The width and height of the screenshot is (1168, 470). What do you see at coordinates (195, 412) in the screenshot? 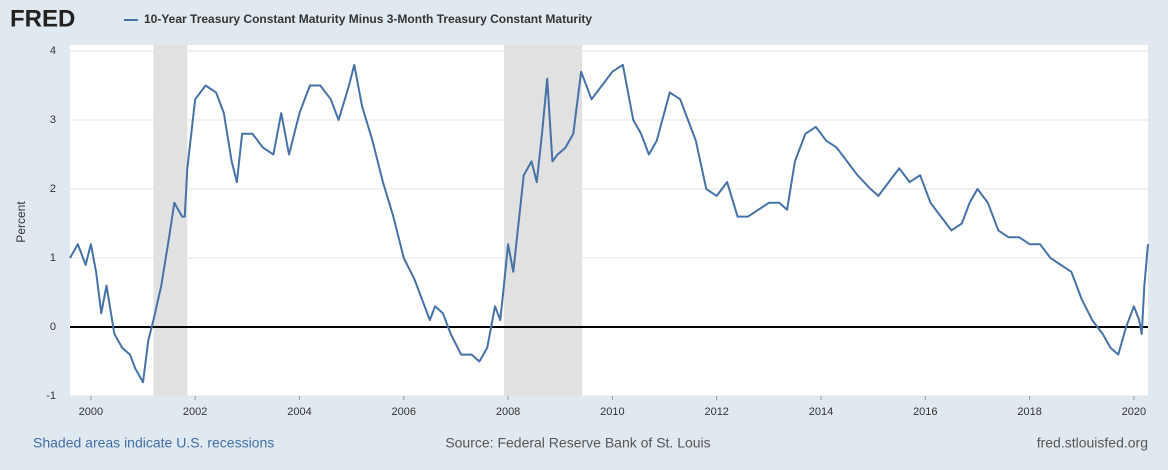
I see `x-tick-label: 2002` at bounding box center [195, 412].